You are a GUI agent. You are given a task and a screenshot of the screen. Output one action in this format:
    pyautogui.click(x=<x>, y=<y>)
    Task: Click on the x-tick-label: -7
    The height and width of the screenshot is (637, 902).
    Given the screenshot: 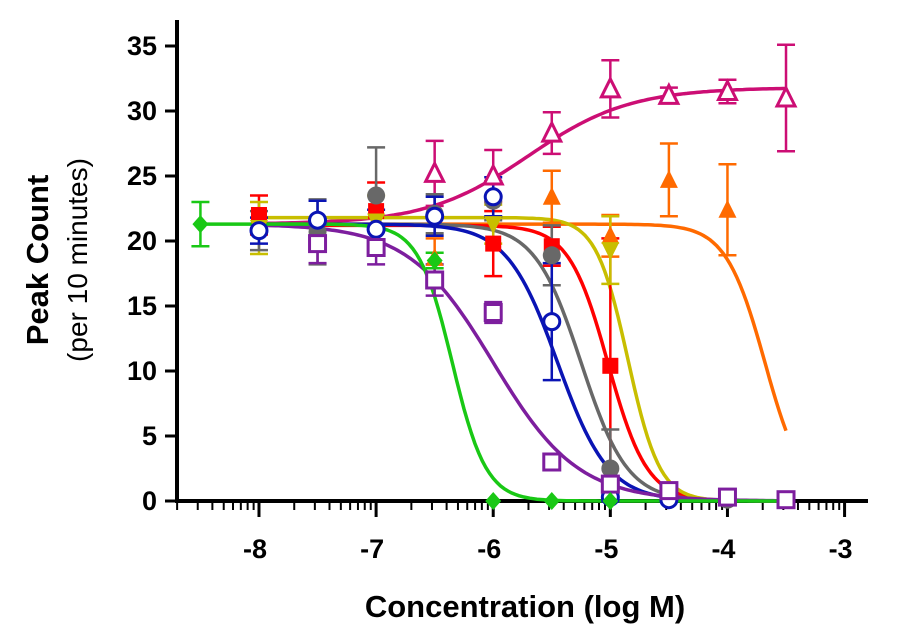 What is the action you would take?
    pyautogui.click(x=372, y=549)
    